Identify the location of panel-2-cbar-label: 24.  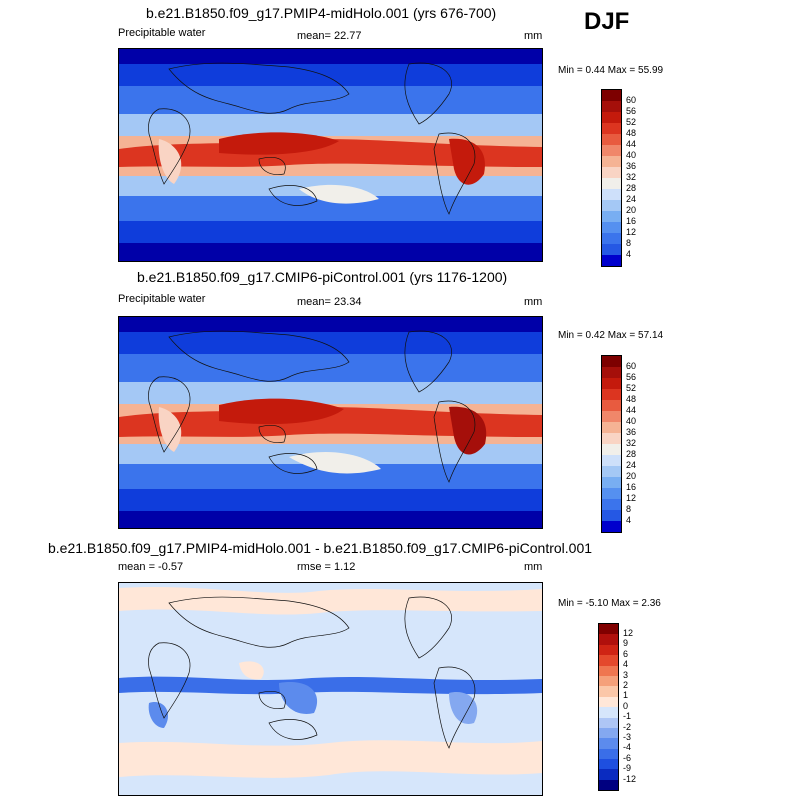
(631, 465).